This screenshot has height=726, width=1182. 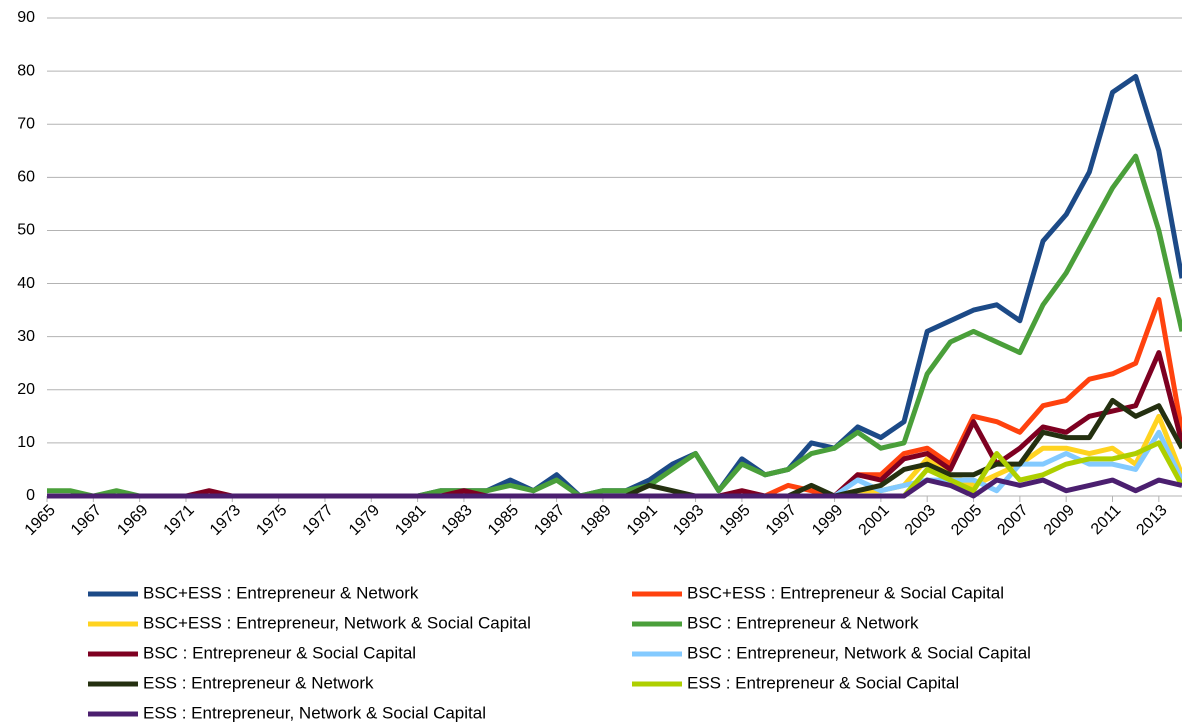 I want to click on x-tick-label: 2005, so click(x=966, y=520).